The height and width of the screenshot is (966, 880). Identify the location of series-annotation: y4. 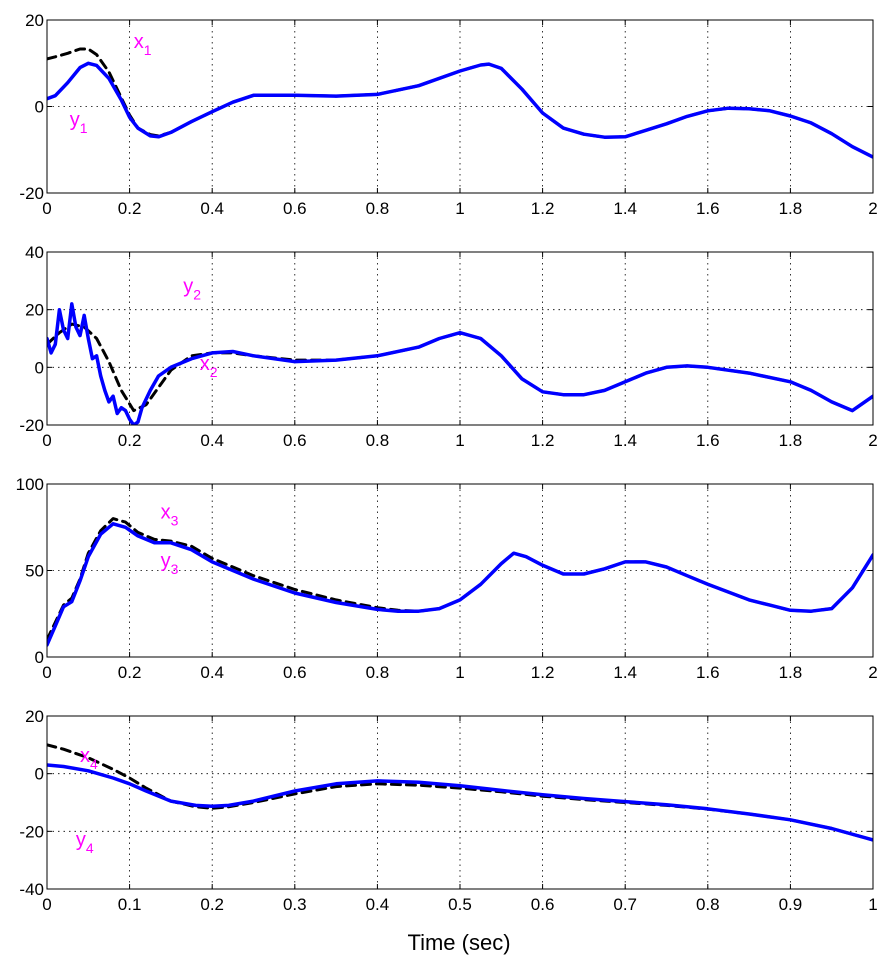
(85, 842).